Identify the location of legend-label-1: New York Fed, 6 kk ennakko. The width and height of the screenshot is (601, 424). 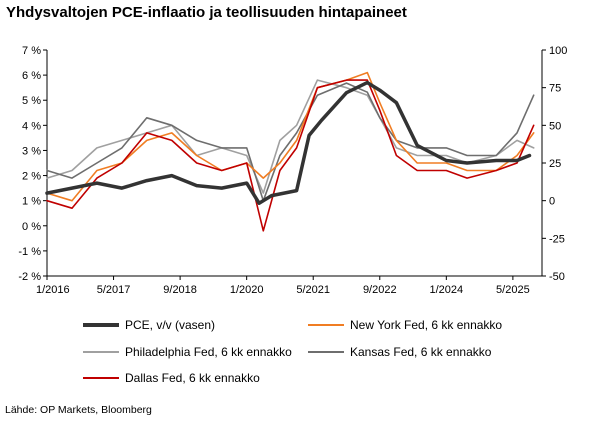
(426, 325).